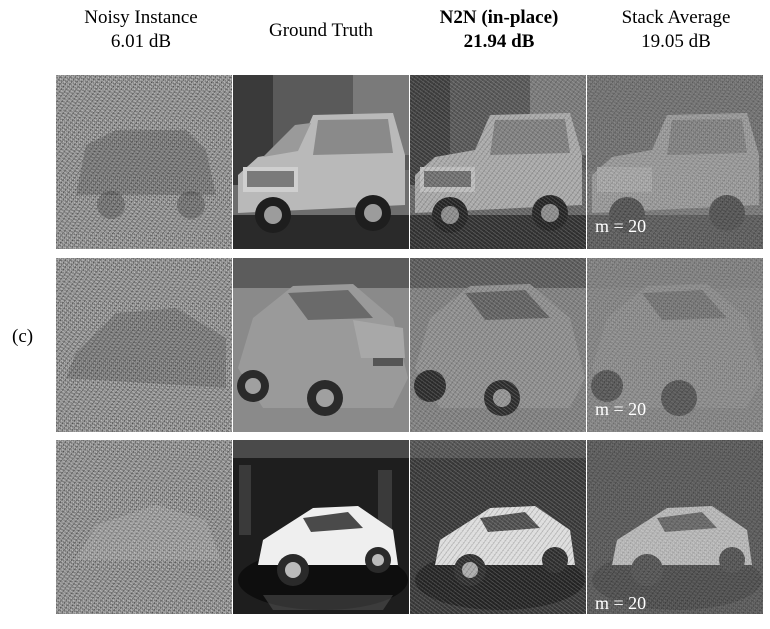 The height and width of the screenshot is (629, 770). I want to click on ground-truth-image-suv, so click(321, 162).